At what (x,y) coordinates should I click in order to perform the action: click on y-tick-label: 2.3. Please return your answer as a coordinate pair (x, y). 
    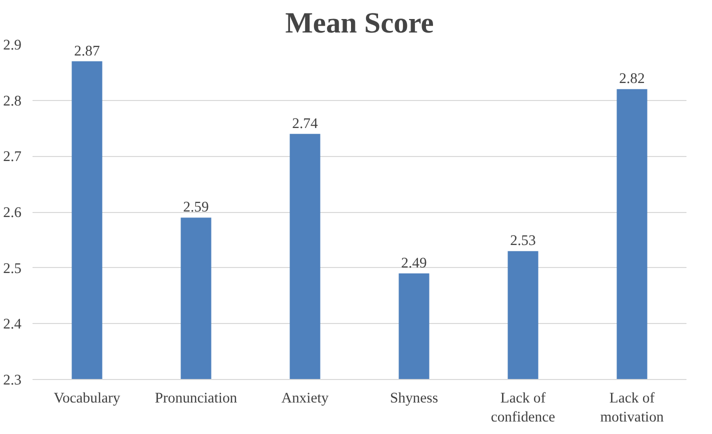
    Looking at the image, I should click on (12, 380).